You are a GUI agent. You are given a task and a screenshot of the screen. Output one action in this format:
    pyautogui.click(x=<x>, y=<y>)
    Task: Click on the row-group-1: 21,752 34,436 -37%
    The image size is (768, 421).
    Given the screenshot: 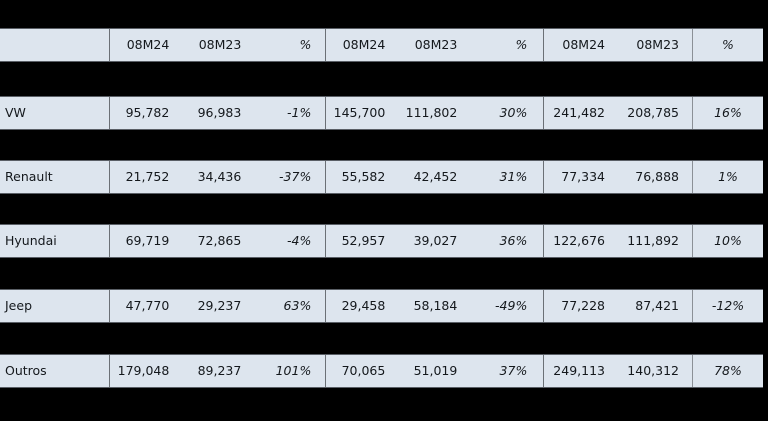 What is the action you would take?
    pyautogui.click(x=217, y=177)
    